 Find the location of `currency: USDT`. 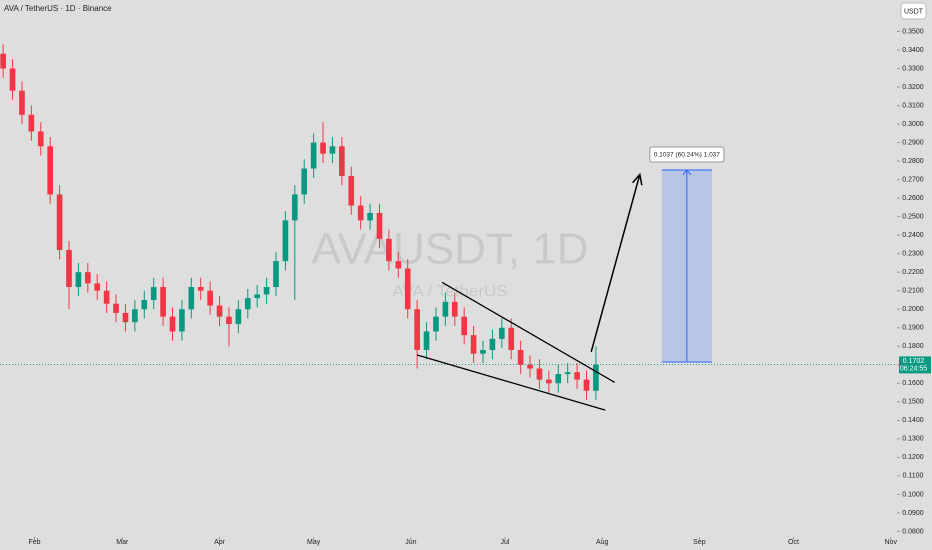

currency: USDT is located at coordinates (914, 11).